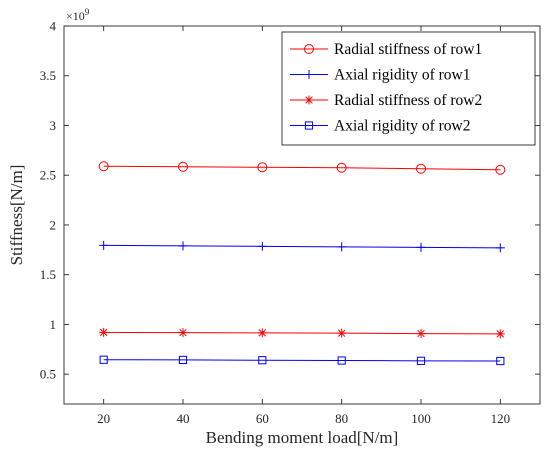 This screenshot has width=550, height=456. I want to click on y-axis-label: Stiffness[N/m], so click(16, 215).